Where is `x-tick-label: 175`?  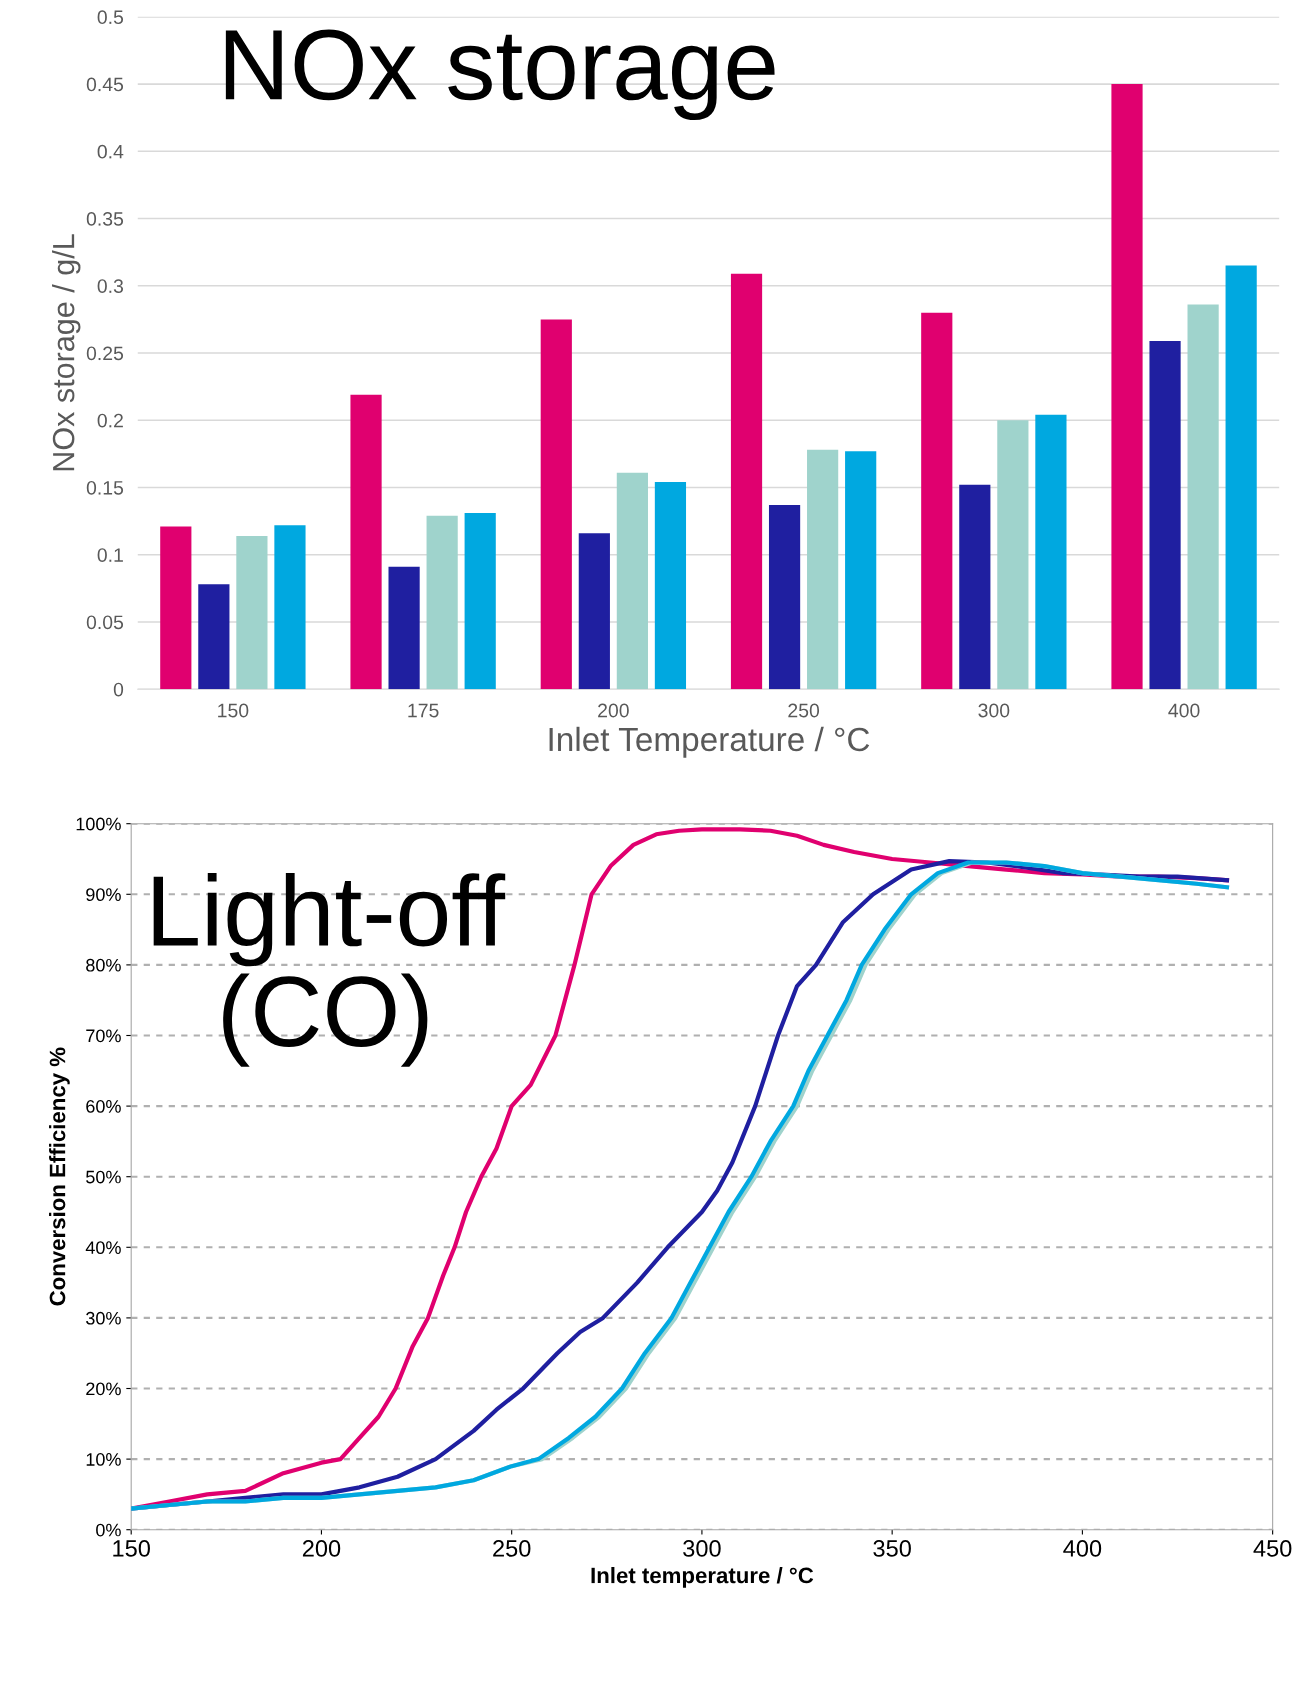 x-tick-label: 175 is located at coordinates (423, 710).